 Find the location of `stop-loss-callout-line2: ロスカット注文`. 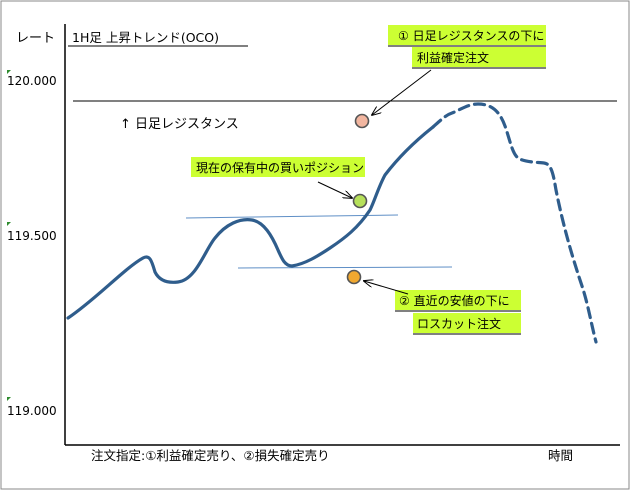

stop-loss-callout-line2: ロスカット注文 is located at coordinates (459, 323).